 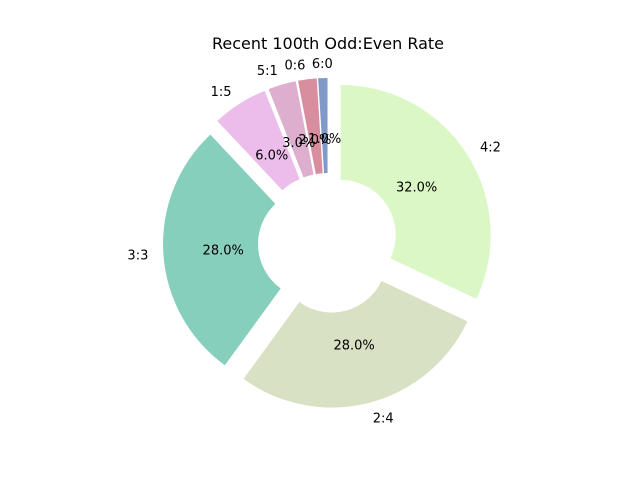 What do you see at coordinates (137, 255) in the screenshot?
I see `slice-label: 3:3` at bounding box center [137, 255].